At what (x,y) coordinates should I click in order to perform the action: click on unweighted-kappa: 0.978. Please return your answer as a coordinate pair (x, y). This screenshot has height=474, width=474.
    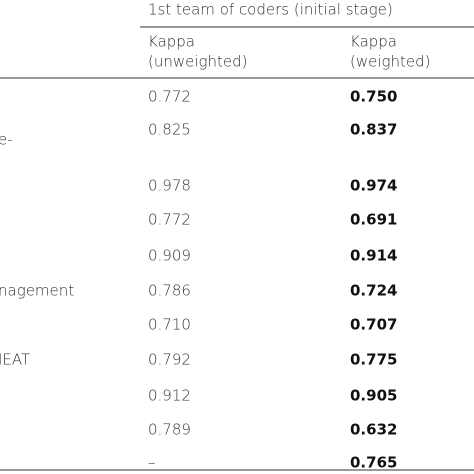
    Looking at the image, I should click on (169, 186).